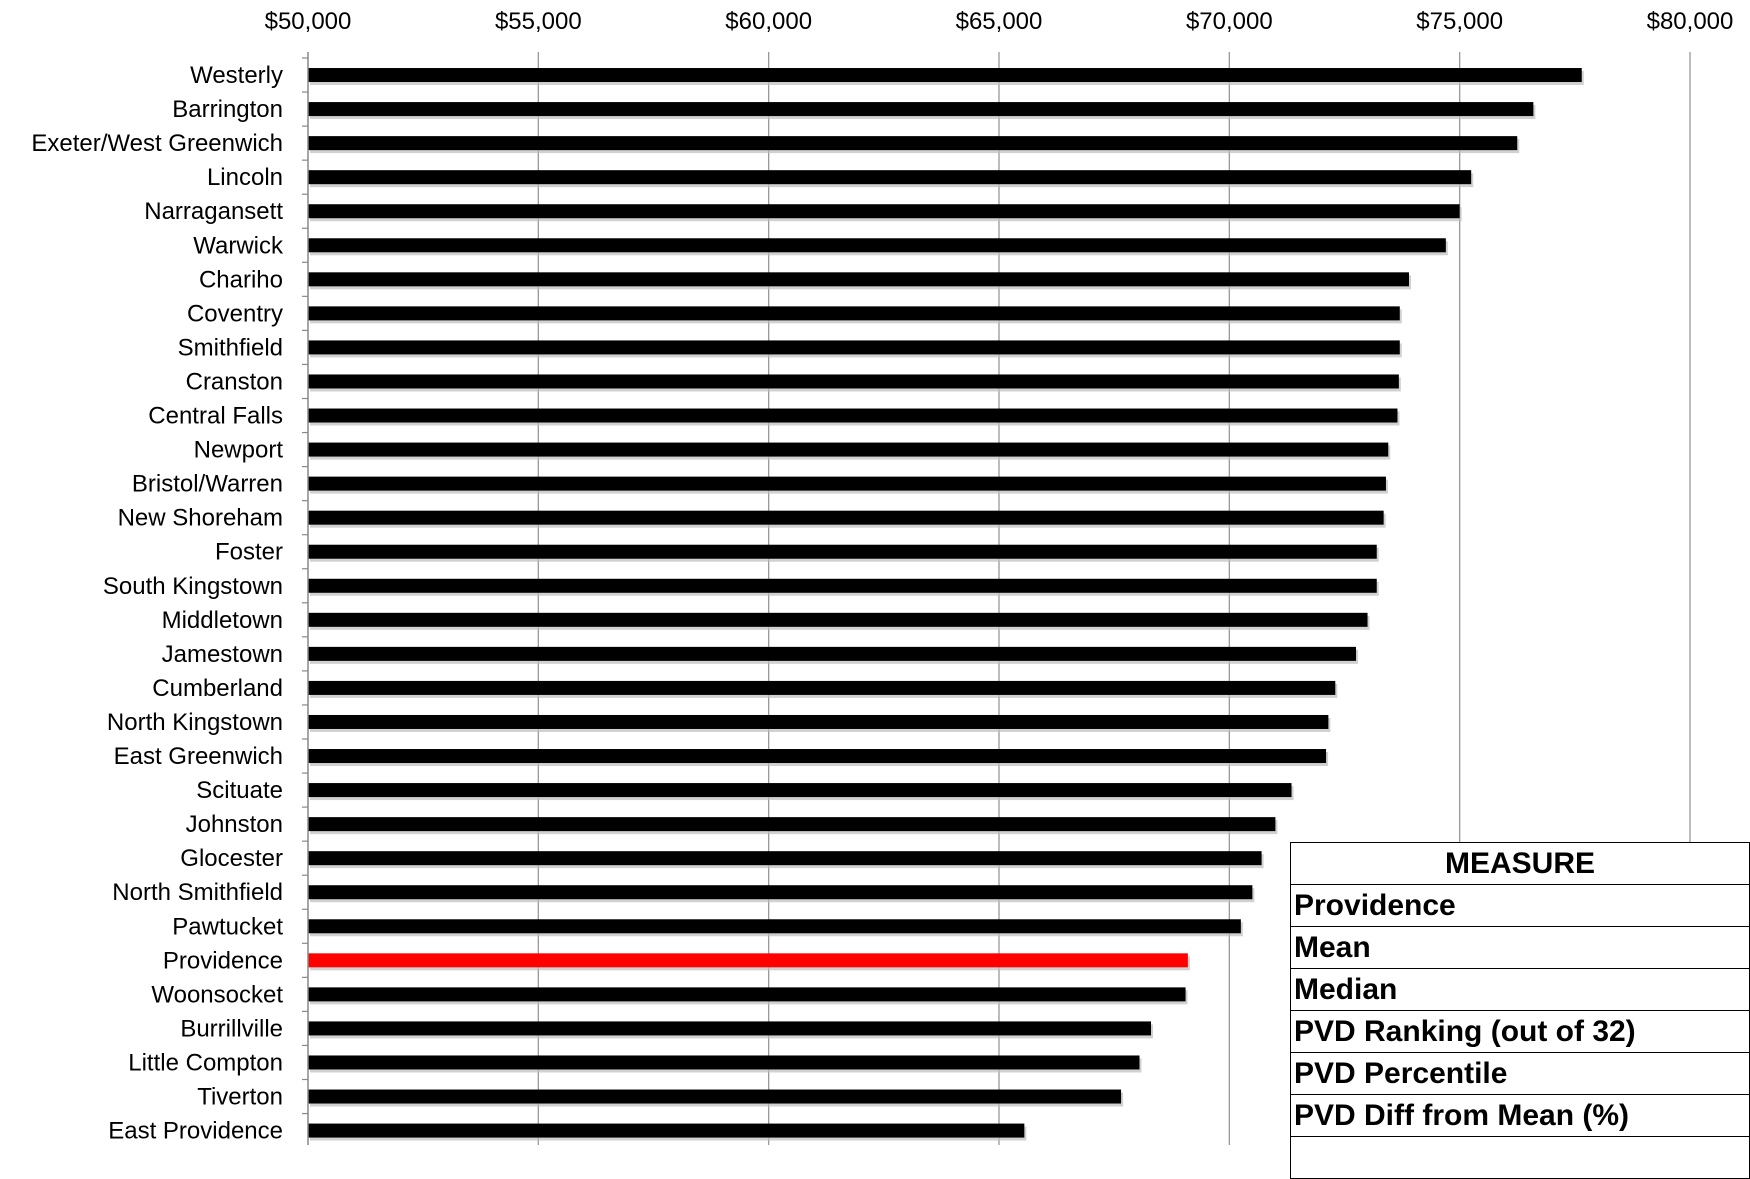 This screenshot has width=1750, height=1179. I want to click on y-category-label: East Providence, so click(195, 1131).